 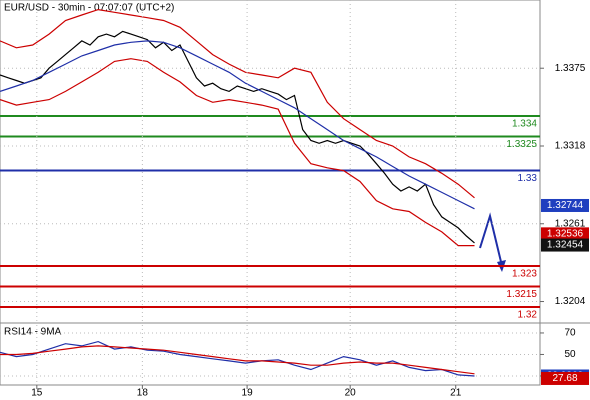 I want to click on price-tag-label: 27.68, so click(x=564, y=378).